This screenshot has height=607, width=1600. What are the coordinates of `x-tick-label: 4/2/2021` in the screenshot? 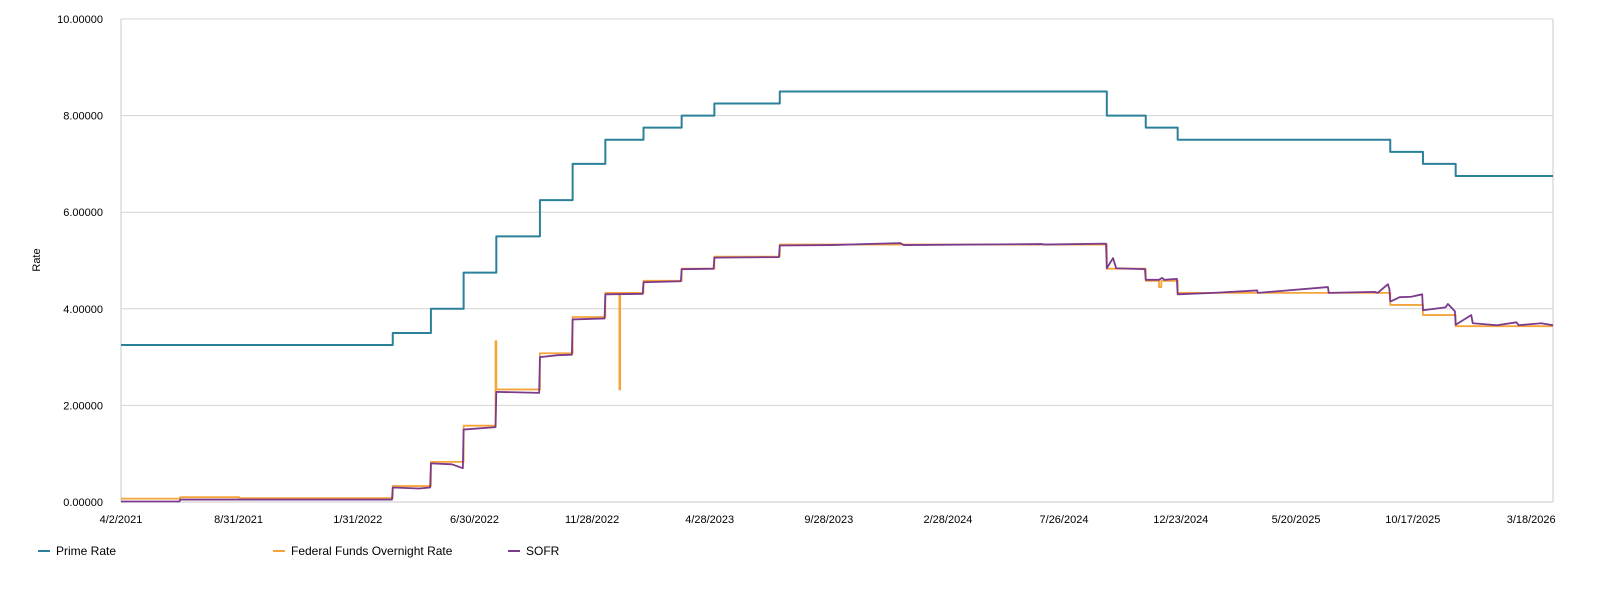 It's located at (121, 520).